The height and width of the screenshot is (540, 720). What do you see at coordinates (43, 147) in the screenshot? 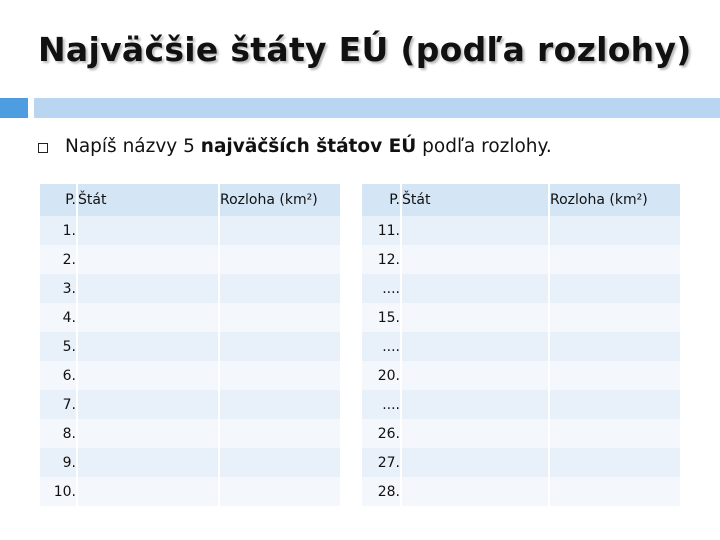
I see `square-bullet-icon` at bounding box center [43, 147].